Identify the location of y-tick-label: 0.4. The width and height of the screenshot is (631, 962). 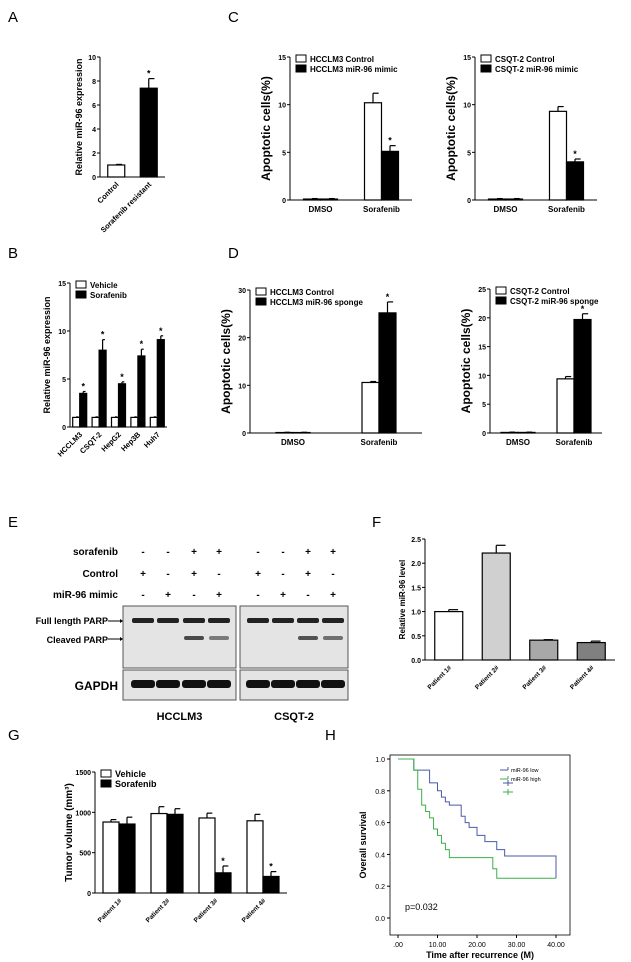
(380, 855).